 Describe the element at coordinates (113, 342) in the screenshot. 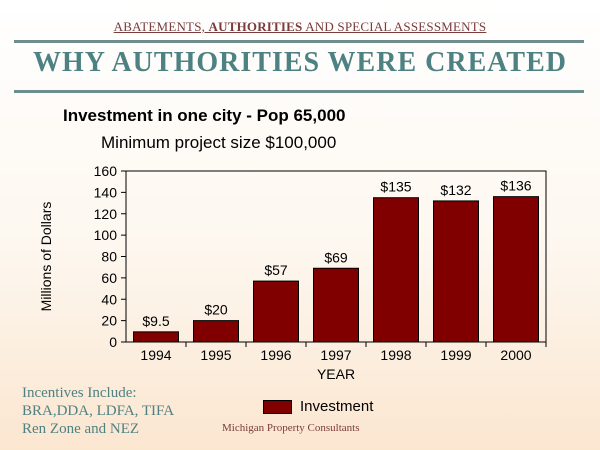

I see `y-tick-label: 0` at that location.